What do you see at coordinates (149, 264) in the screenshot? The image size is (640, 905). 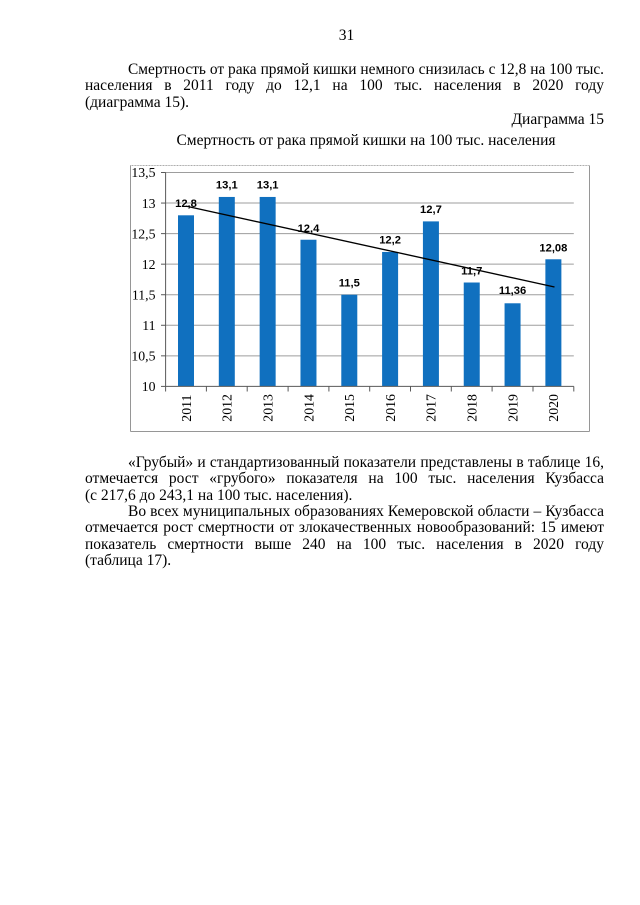 I see `svg-text: 12` at bounding box center [149, 264].